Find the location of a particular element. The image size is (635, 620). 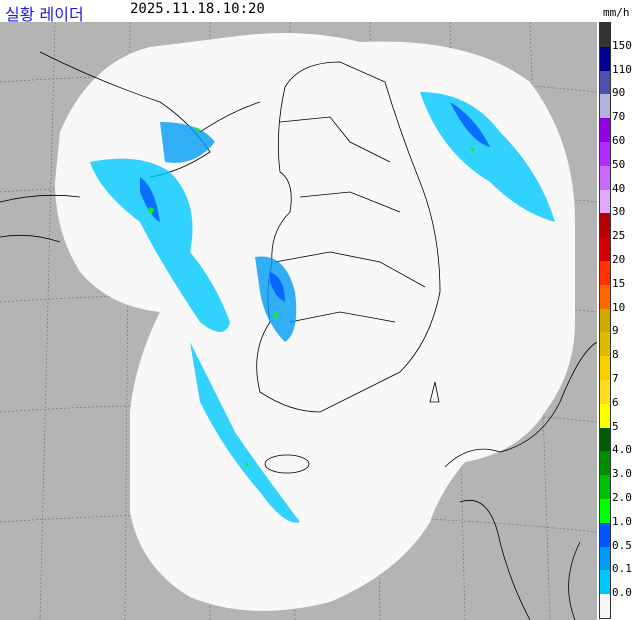

legend-label: 60 is located at coordinates (619, 140).